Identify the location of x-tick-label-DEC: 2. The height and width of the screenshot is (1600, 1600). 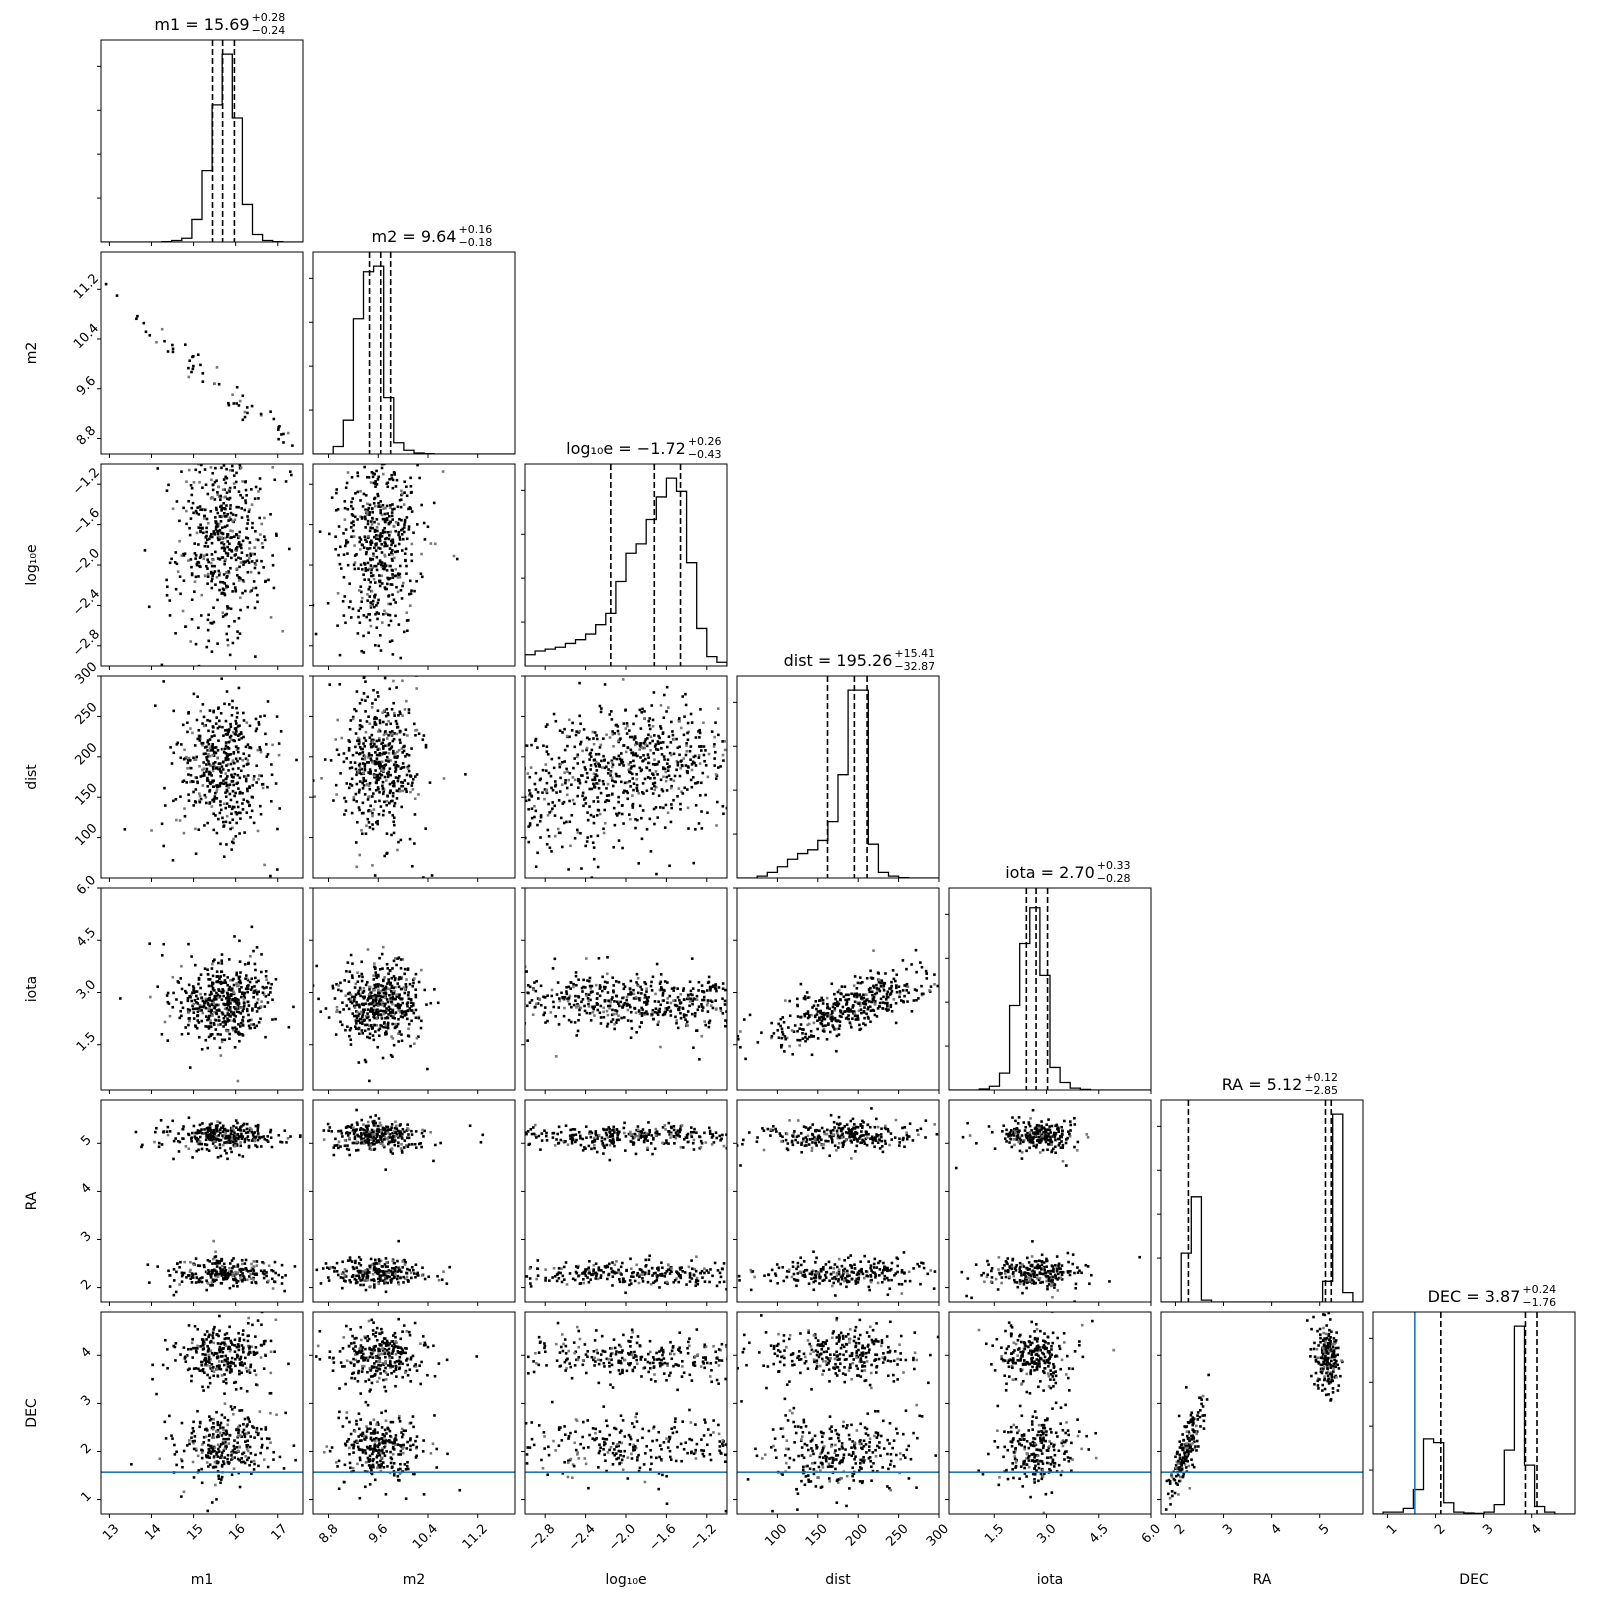
(1440, 1529).